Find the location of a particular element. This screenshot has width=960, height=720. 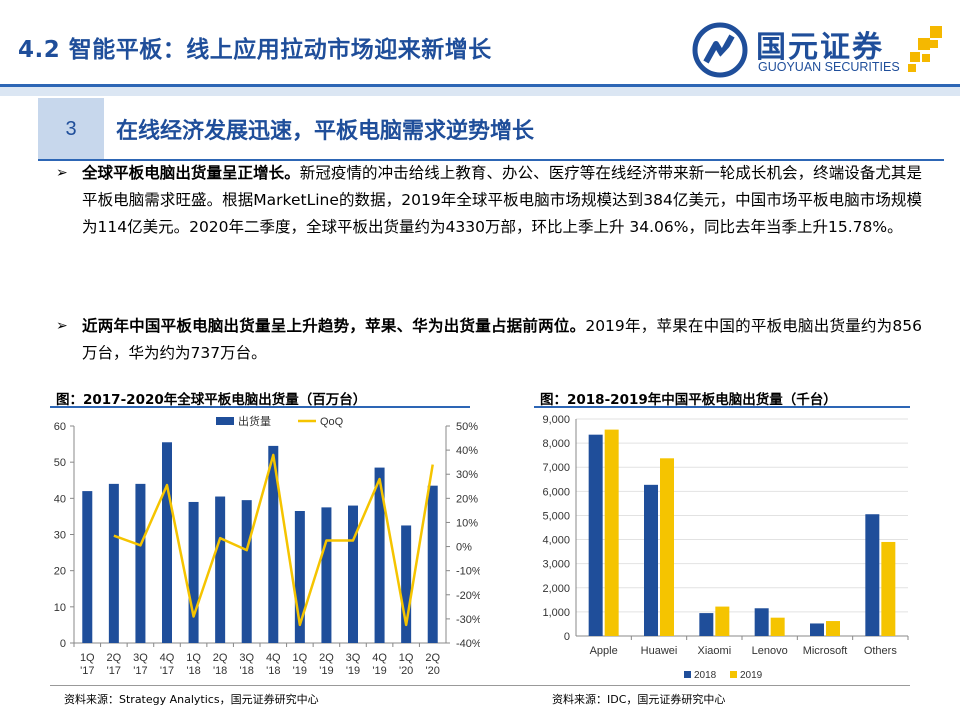

bullet-body: 2019年，苹果在中国的平板电脑出货量约为856万台，华为约为737万台。 is located at coordinates (502, 339).